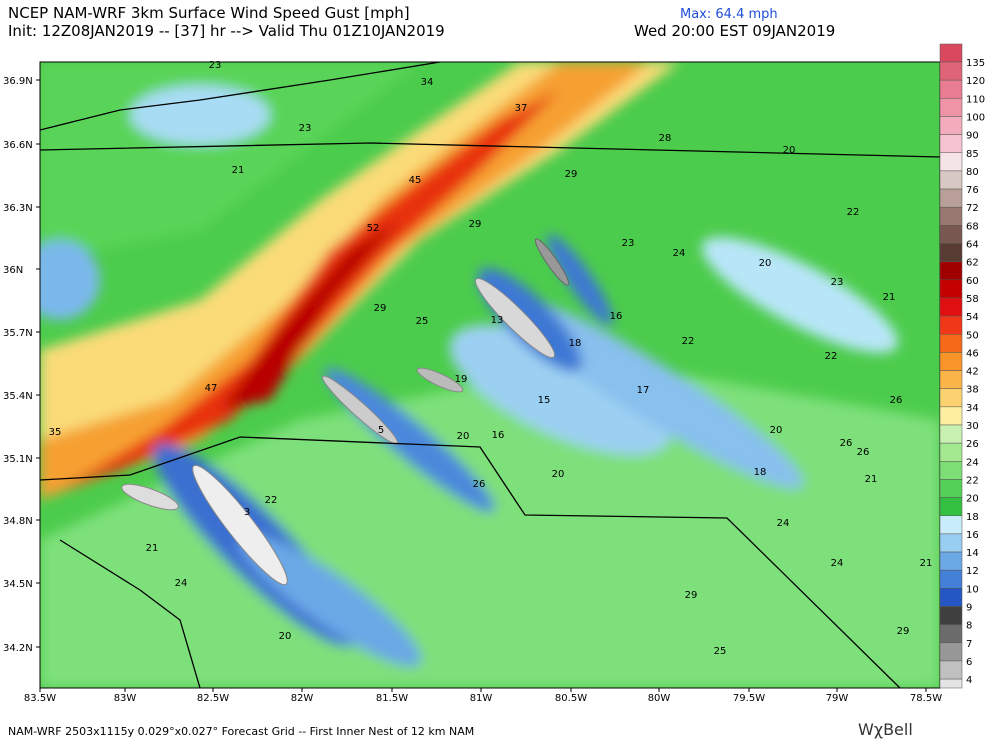 The height and width of the screenshot is (747, 1000). Describe the element at coordinates (302, 698) in the screenshot. I see `lon-label: 82W` at that location.